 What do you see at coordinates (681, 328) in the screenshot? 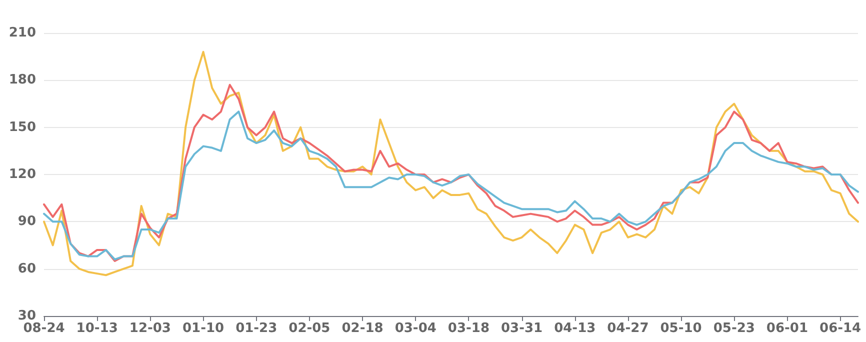
I see `x-tick-label: 05-10` at bounding box center [681, 328].